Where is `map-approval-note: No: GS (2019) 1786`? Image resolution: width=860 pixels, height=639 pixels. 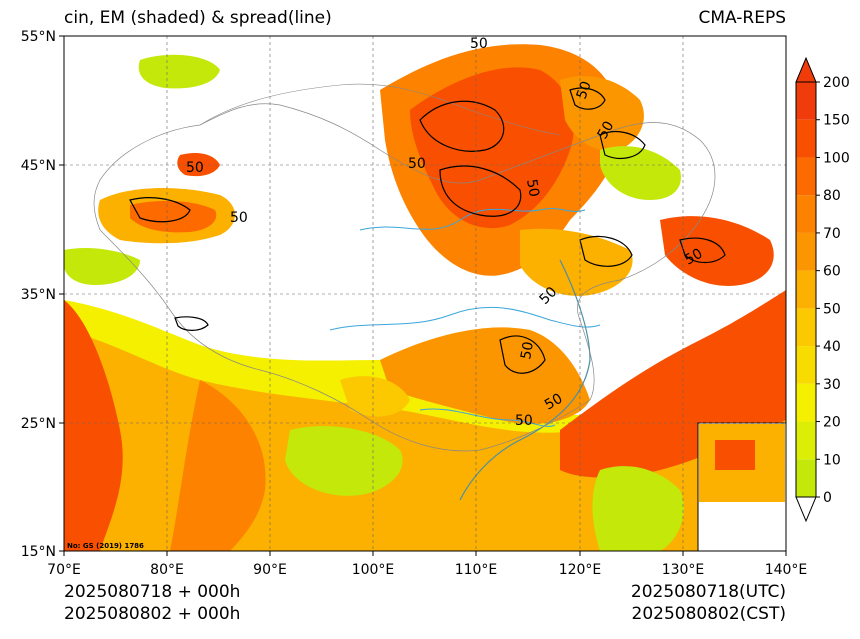 map-approval-note: No: GS (2019) 1786 is located at coordinates (105, 546).